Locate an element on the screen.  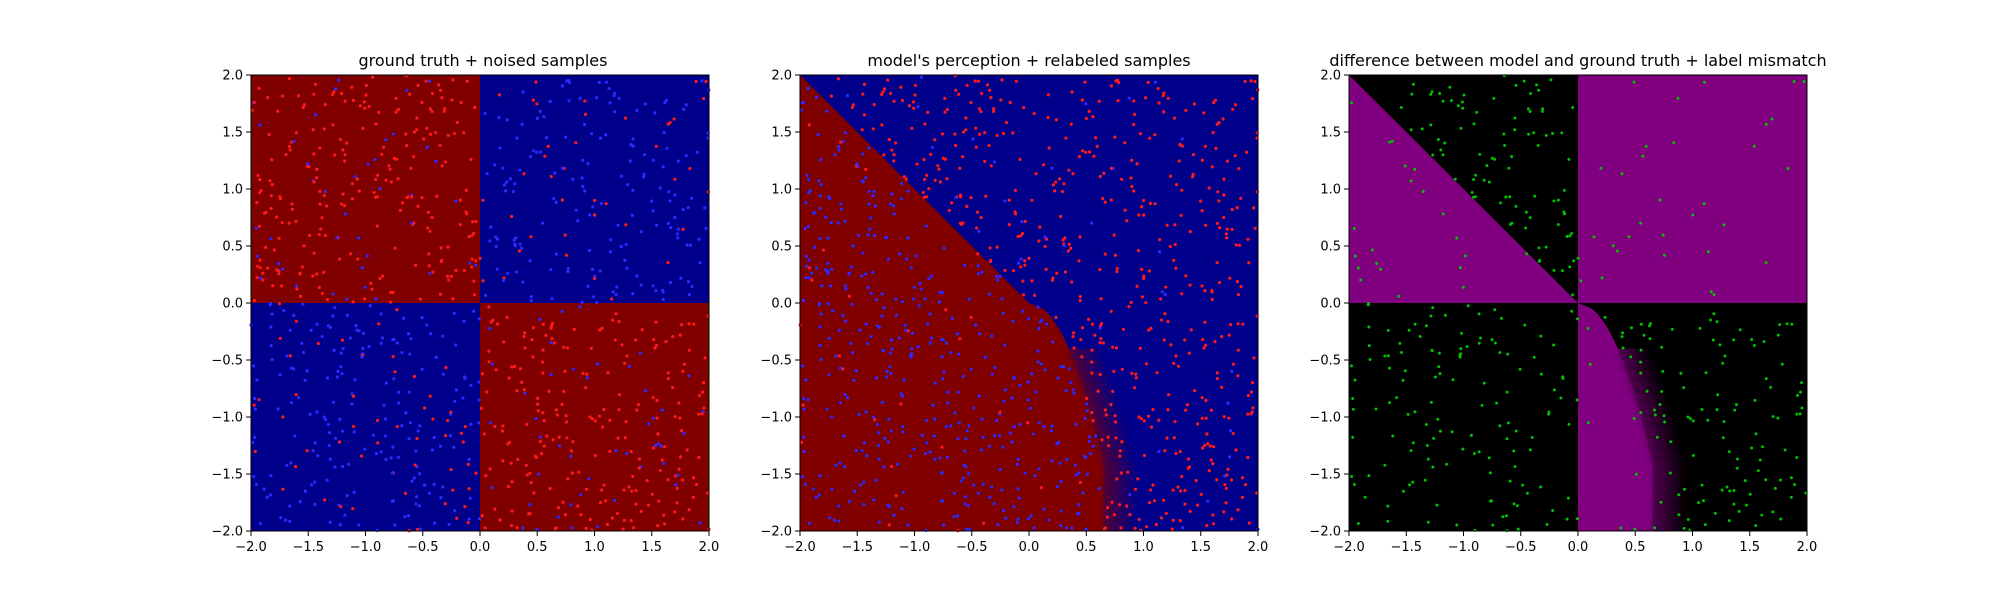
x-tick-label: 0.0 is located at coordinates (1578, 547).